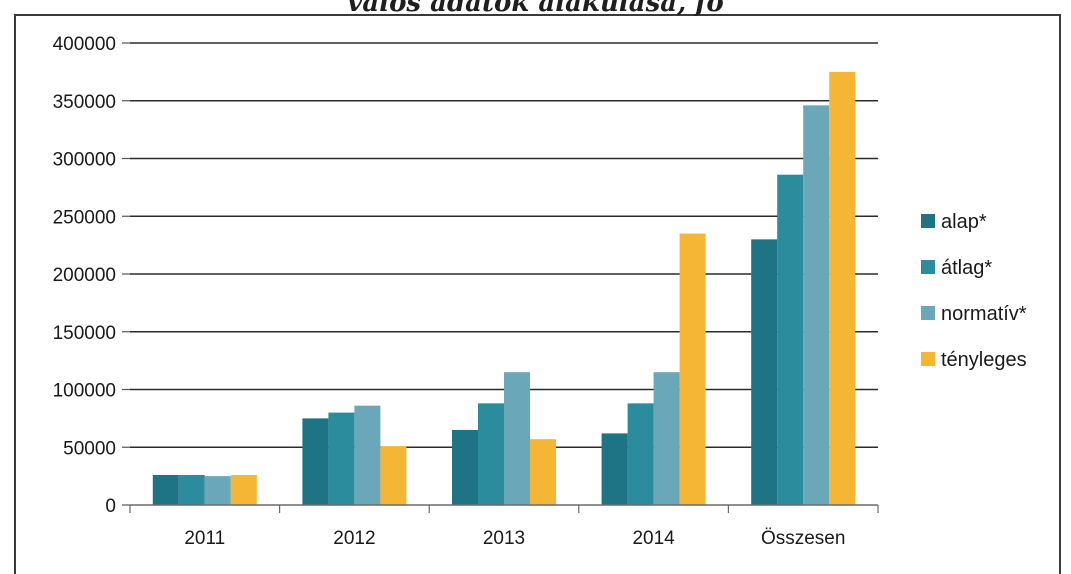 The height and width of the screenshot is (574, 1071). Describe the element at coordinates (354, 538) in the screenshot. I see `x-tick-label: 2012` at that location.